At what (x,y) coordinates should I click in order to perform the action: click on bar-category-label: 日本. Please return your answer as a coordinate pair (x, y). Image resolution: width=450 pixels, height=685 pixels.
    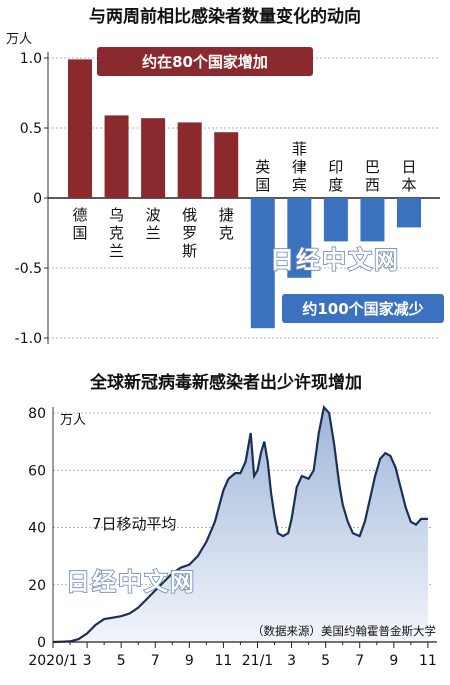
    Looking at the image, I should click on (408, 176).